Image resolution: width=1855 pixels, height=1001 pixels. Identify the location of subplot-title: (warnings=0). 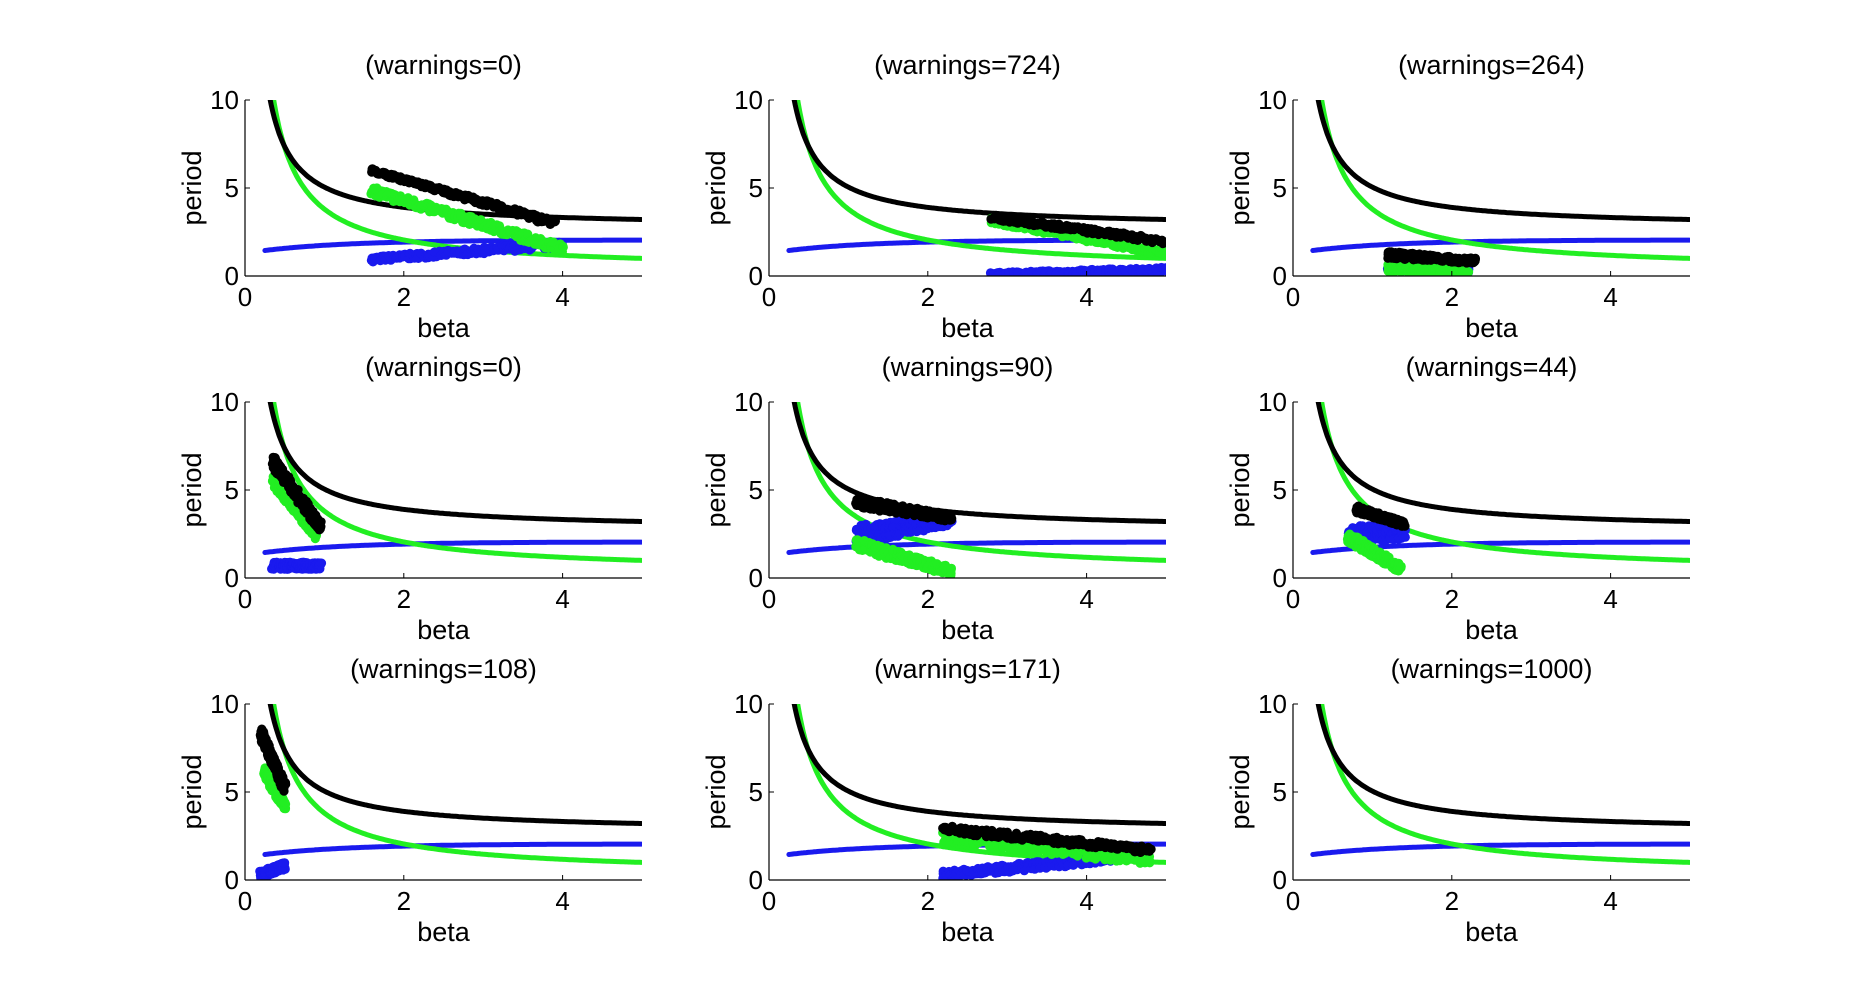
(443, 367).